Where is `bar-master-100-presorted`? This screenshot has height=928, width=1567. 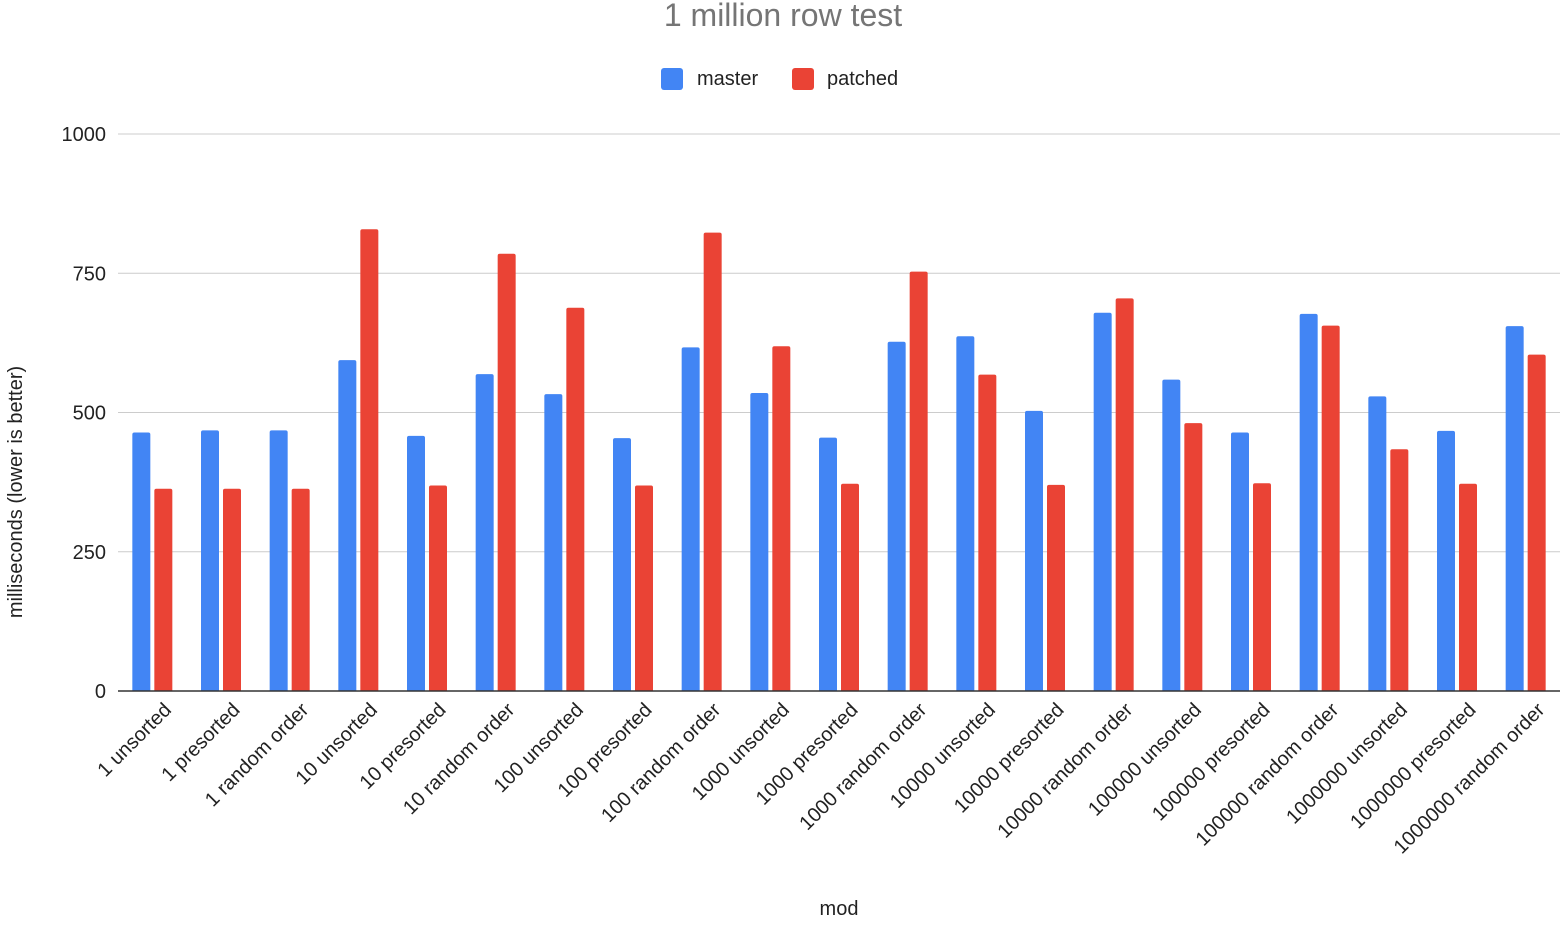 bar-master-100-presorted is located at coordinates (622, 564).